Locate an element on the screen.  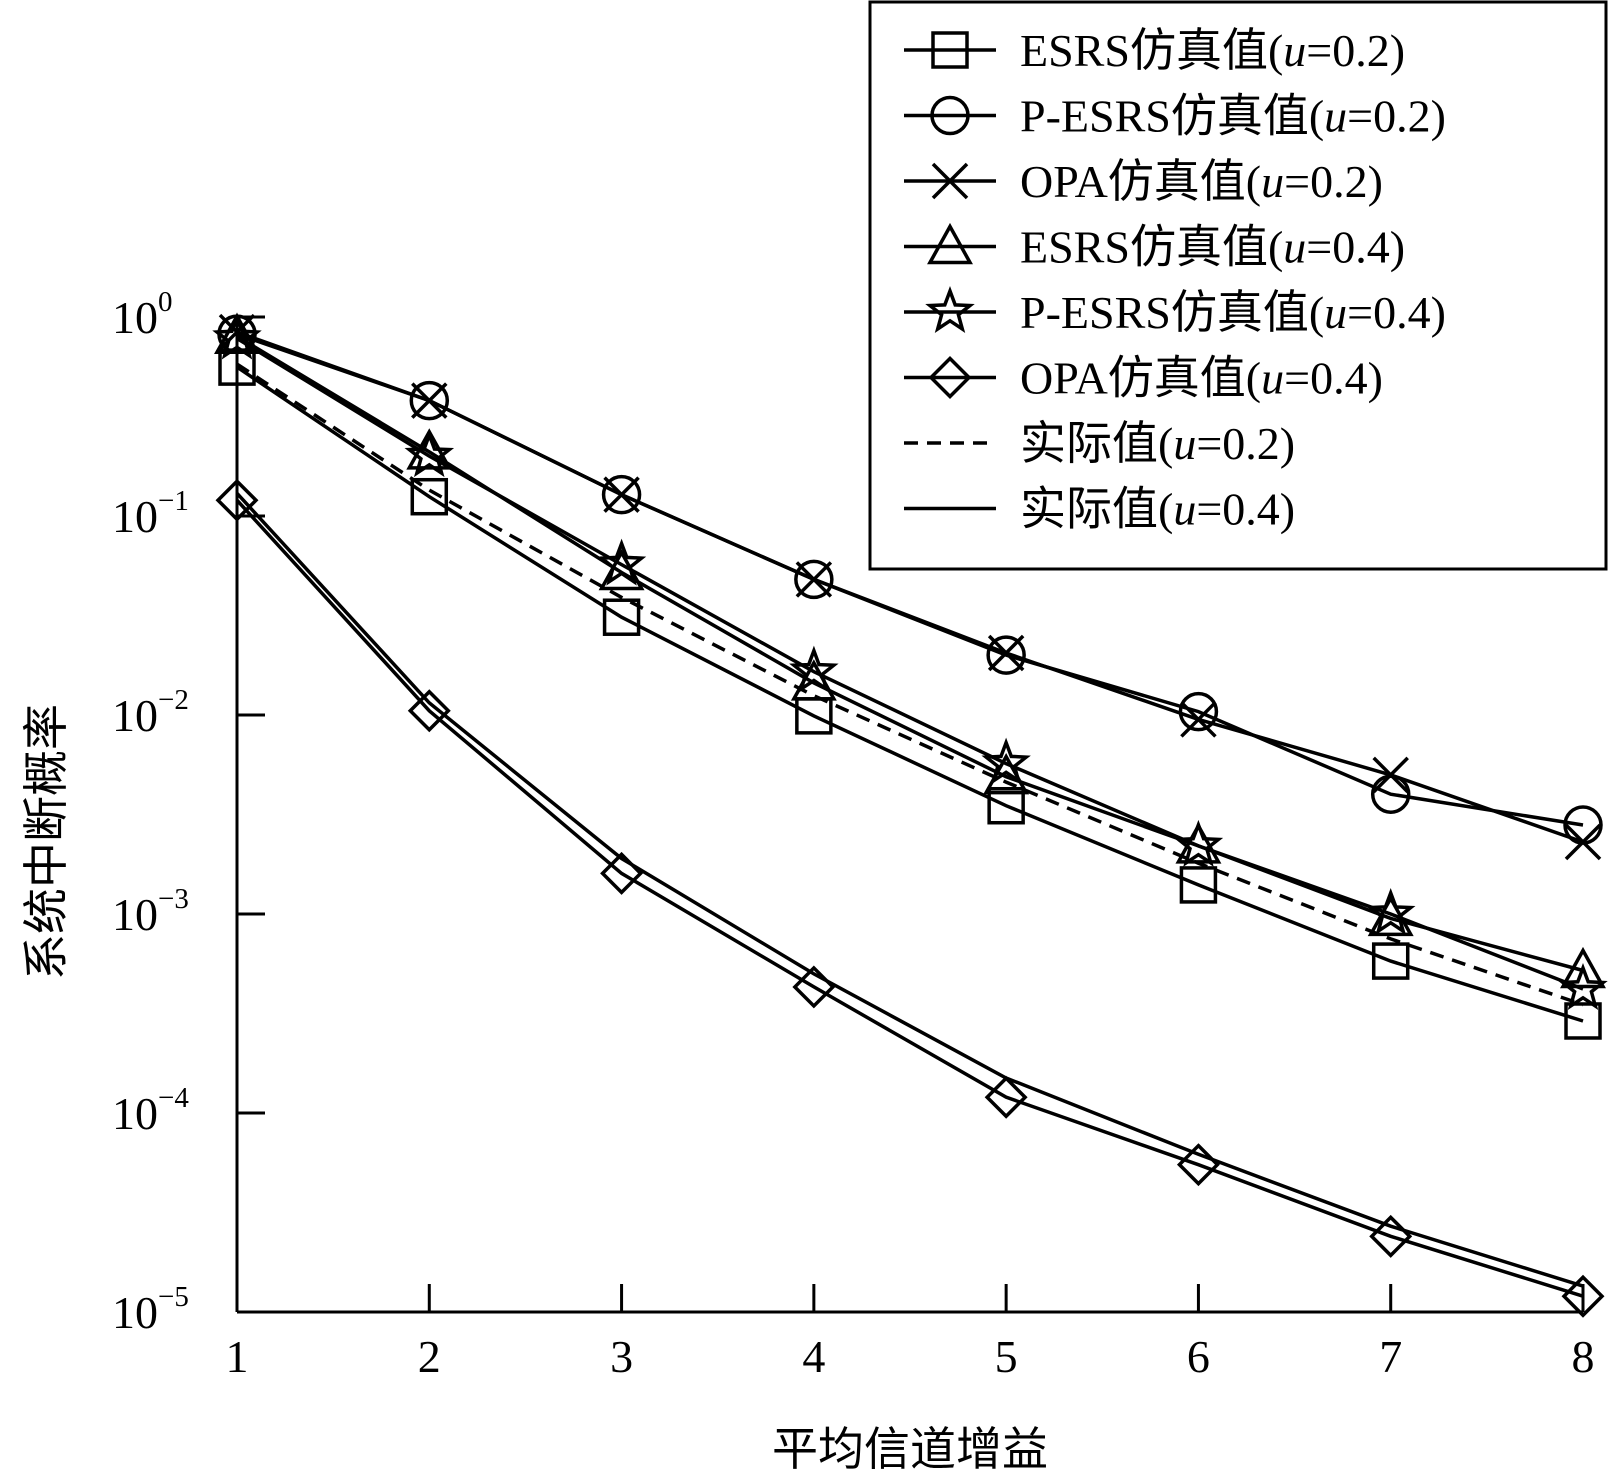
x-tick-label: 2 is located at coordinates (429, 1356).